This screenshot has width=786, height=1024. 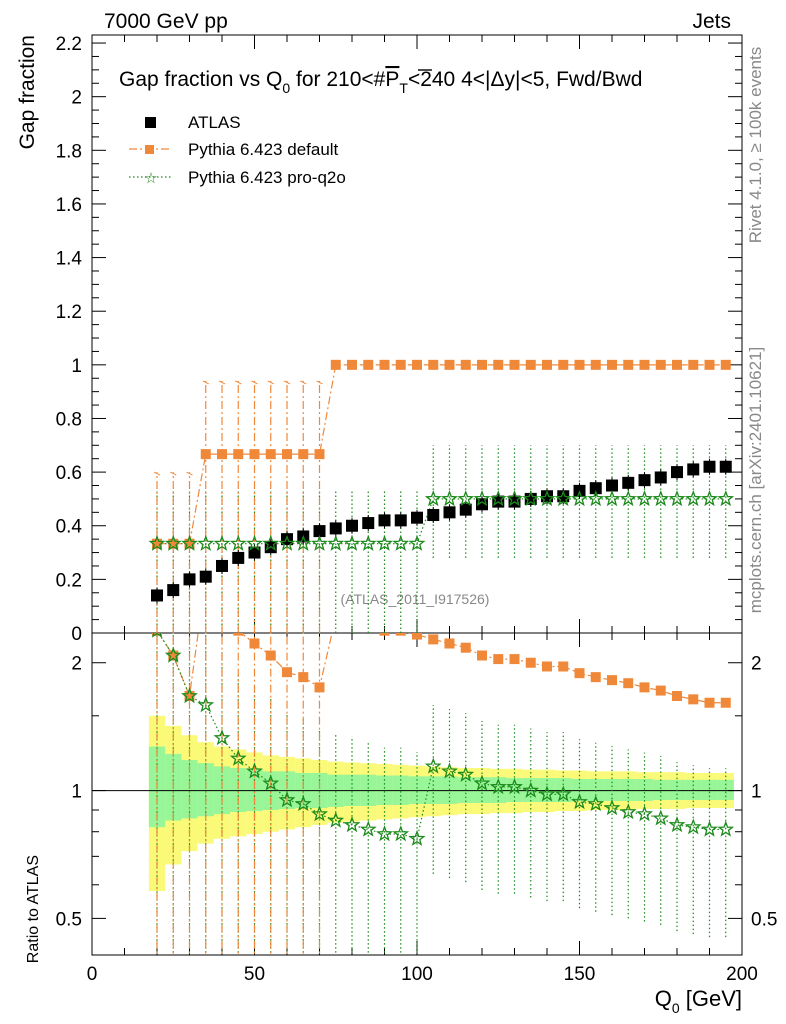 What do you see at coordinates (711, 21) in the screenshot?
I see `header-process: Jets` at bounding box center [711, 21].